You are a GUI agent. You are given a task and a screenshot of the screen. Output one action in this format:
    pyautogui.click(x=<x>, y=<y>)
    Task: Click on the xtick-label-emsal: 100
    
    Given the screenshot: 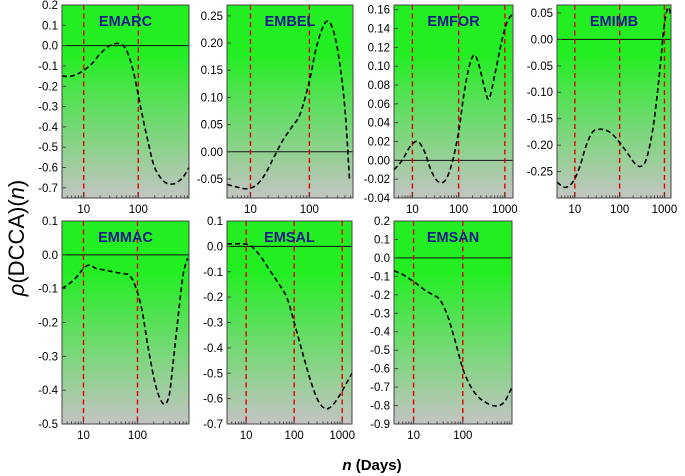 What is the action you would take?
    pyautogui.click(x=294, y=436)
    